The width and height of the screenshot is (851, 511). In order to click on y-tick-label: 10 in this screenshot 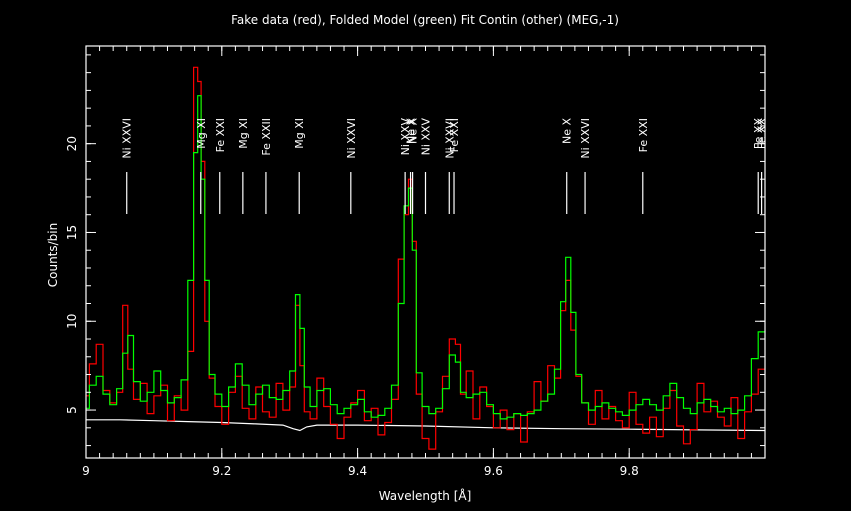, I will do `click(72, 321)`.